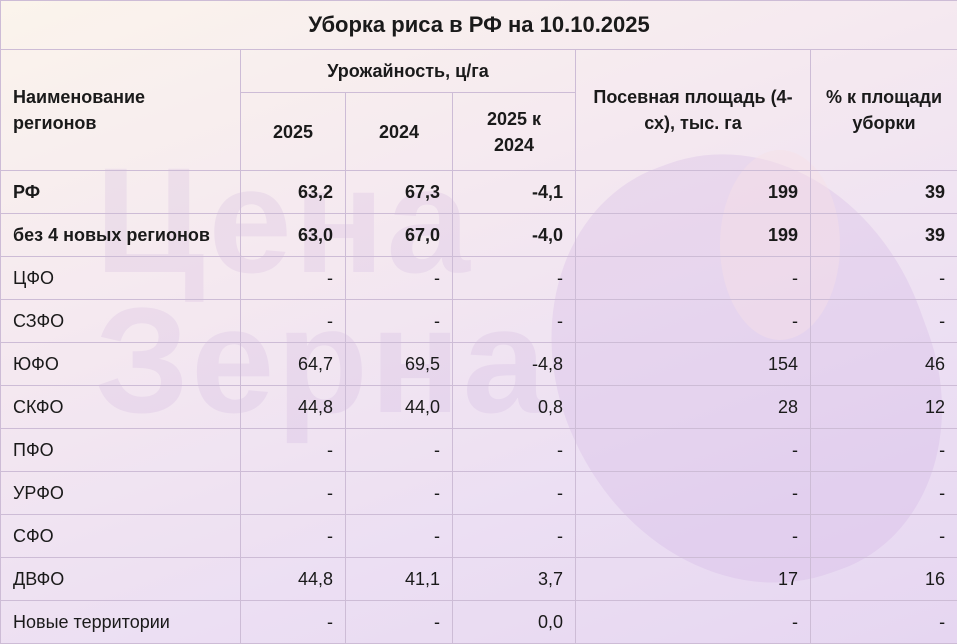 This screenshot has width=957, height=644. What do you see at coordinates (514, 132) in the screenshot?
I see `header-diff: 2025 к 2024` at bounding box center [514, 132].